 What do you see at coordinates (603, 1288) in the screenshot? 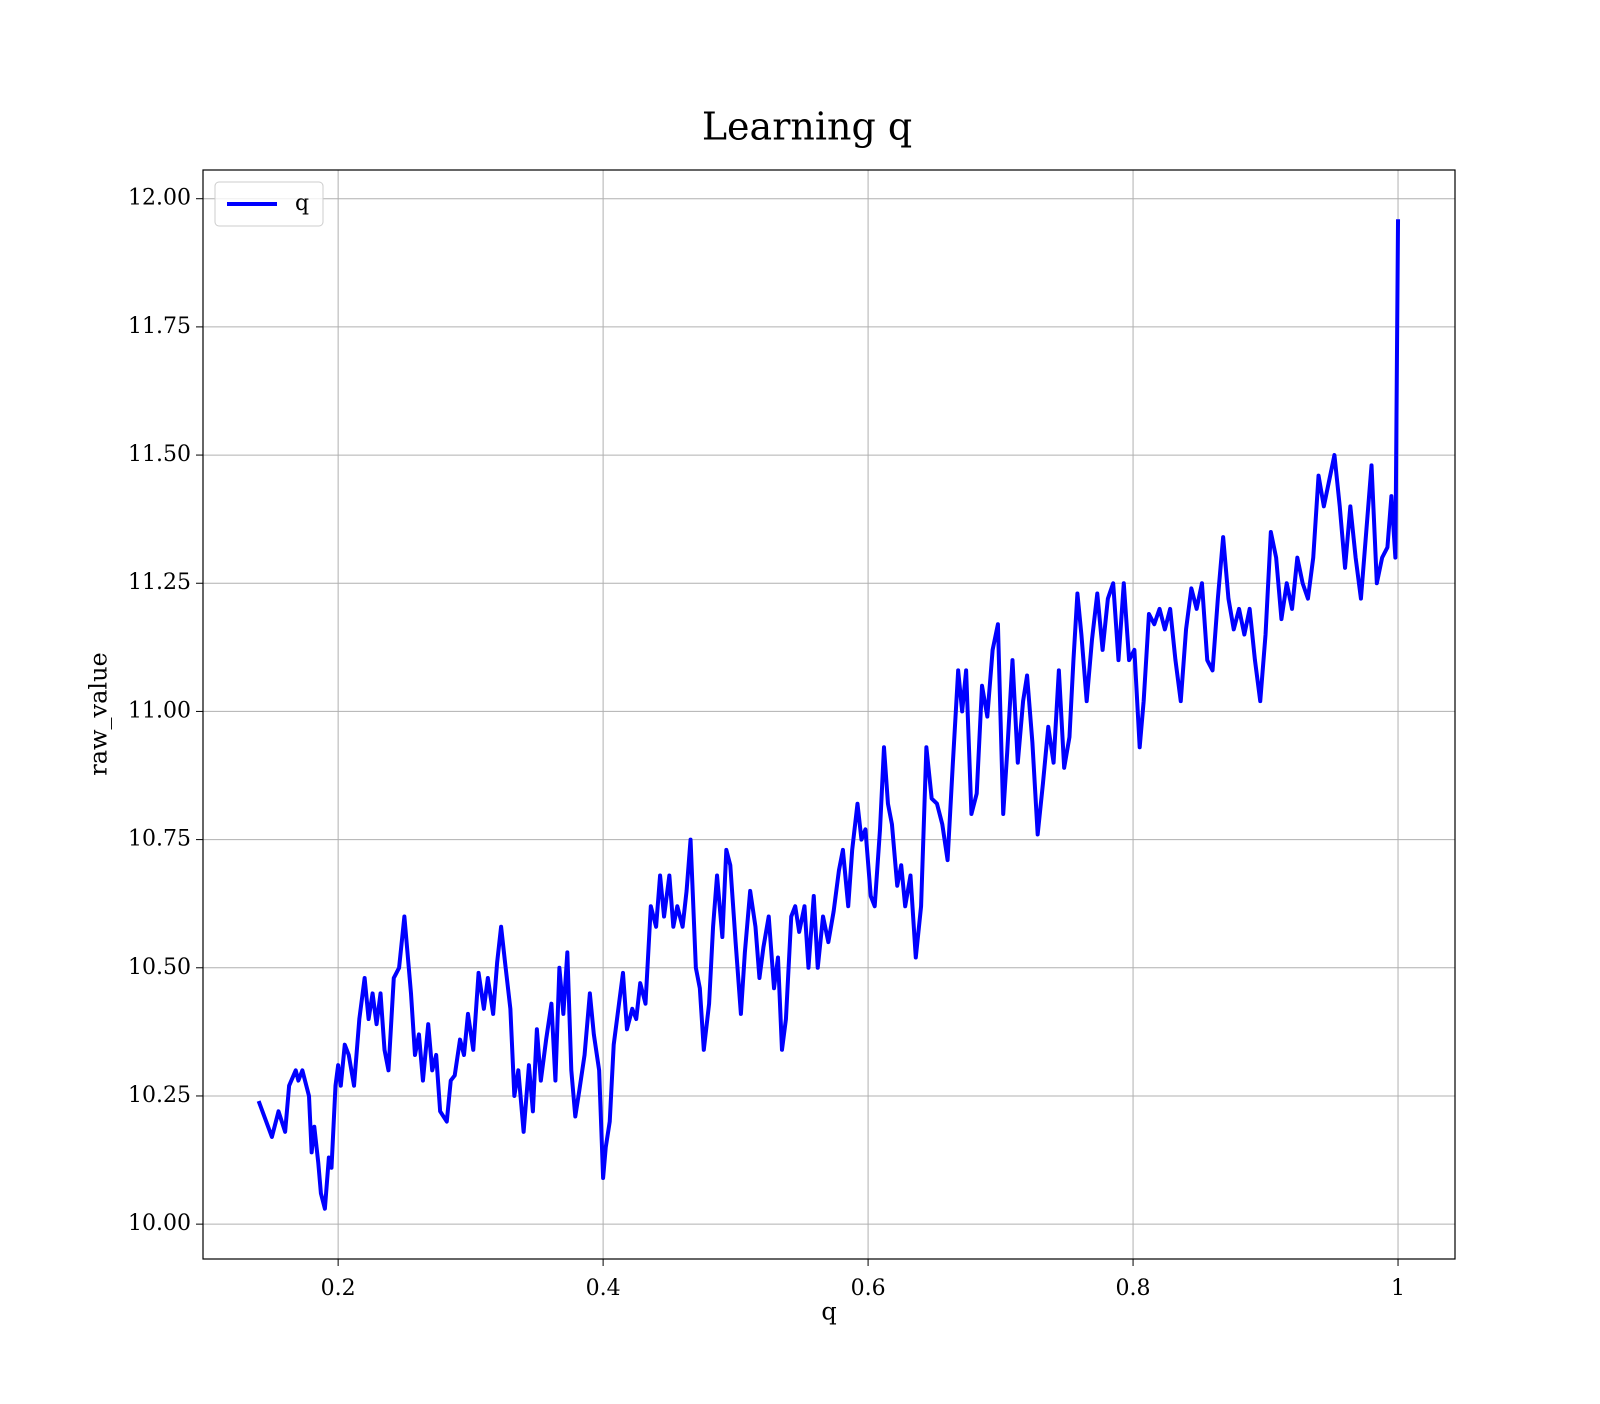
I see `x-tick-label: 0.4` at bounding box center [603, 1288].